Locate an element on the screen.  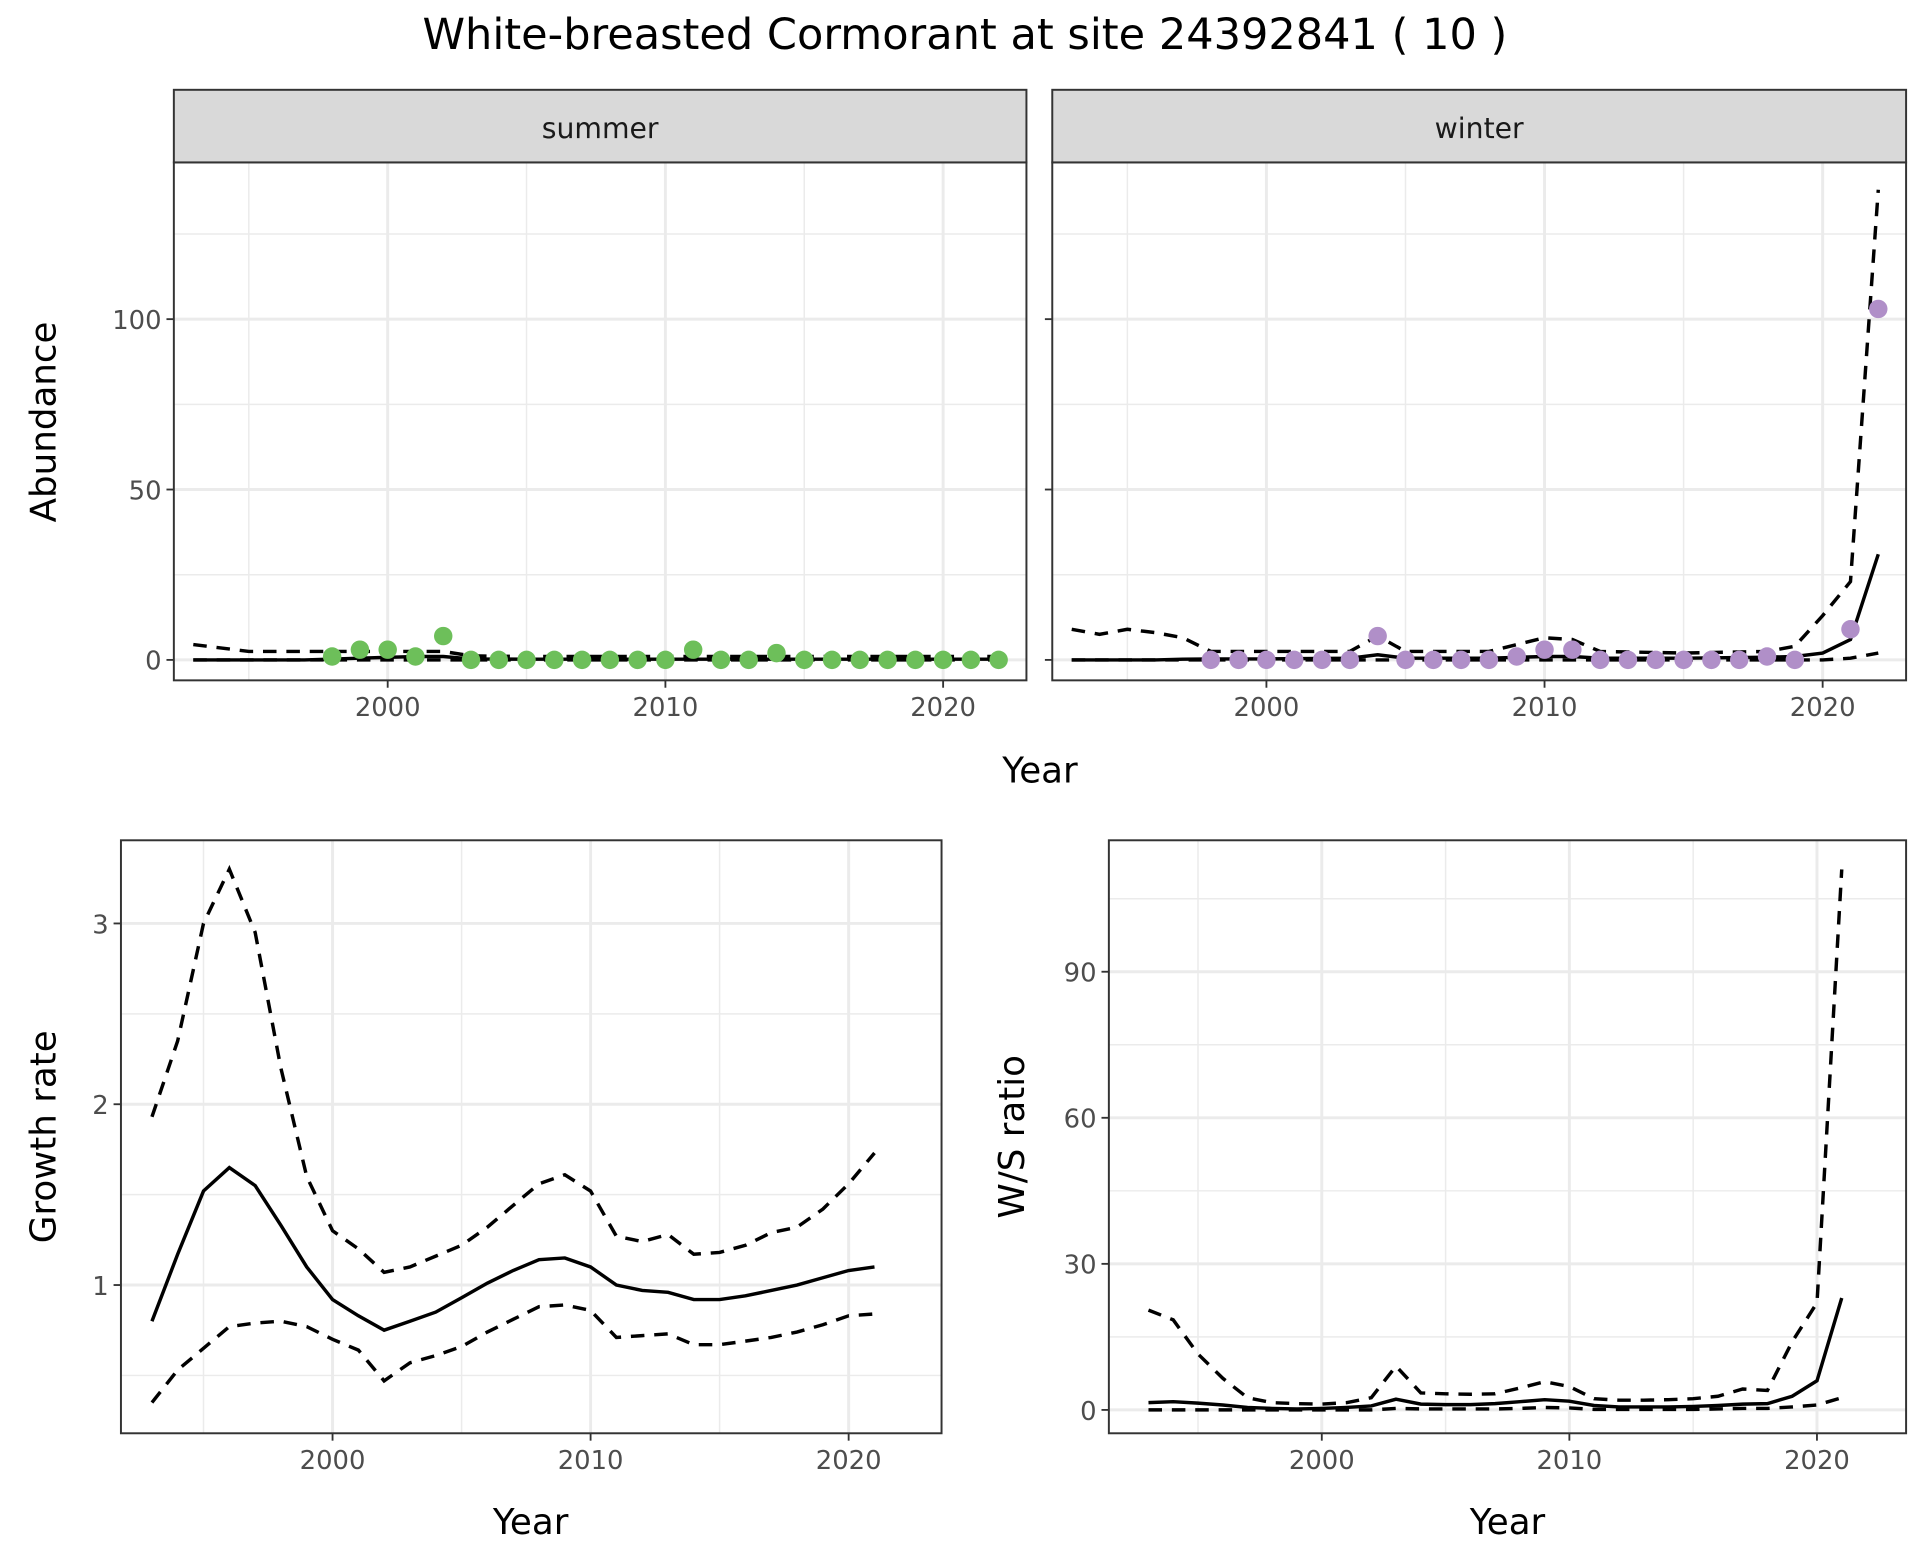
y-tick-label: 60 is located at coordinates (1080, 1120).